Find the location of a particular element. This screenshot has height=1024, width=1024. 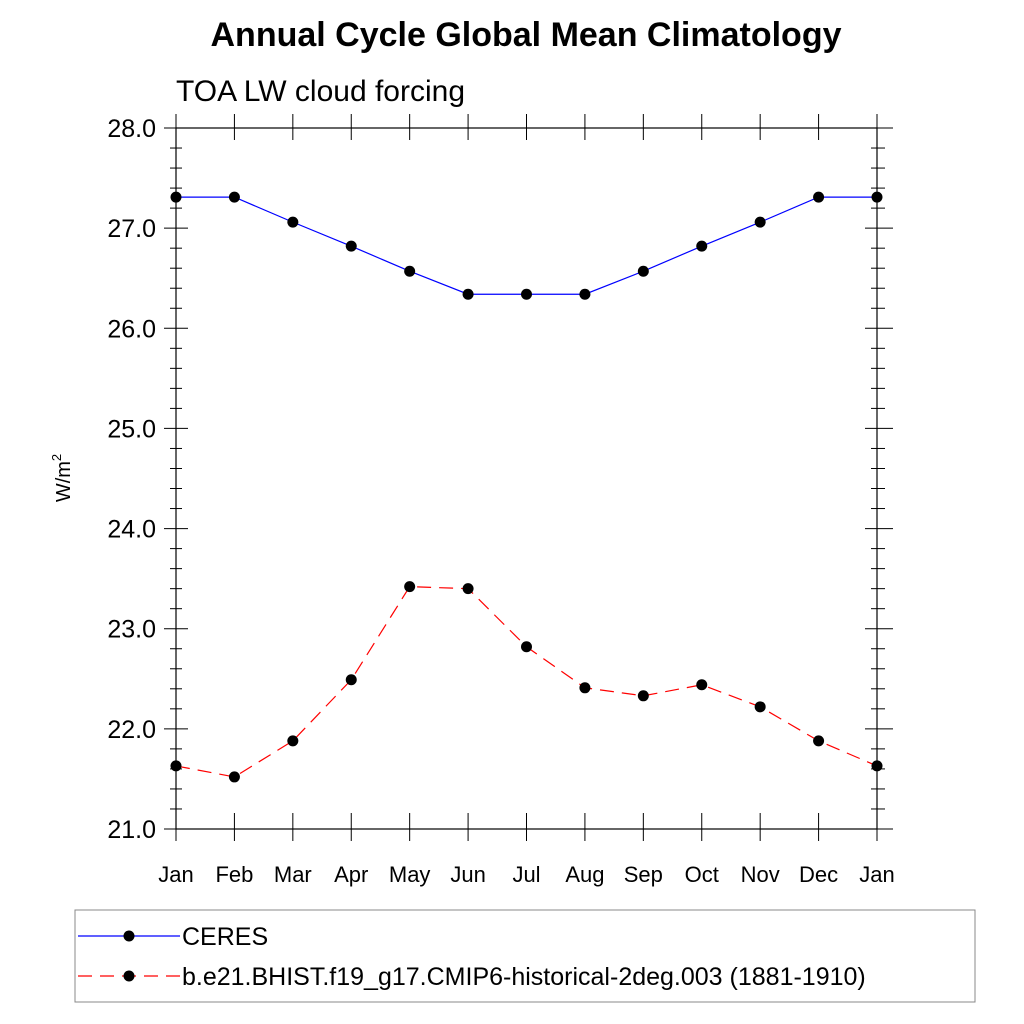

x-tick-label: Jul is located at coordinates (526, 874).